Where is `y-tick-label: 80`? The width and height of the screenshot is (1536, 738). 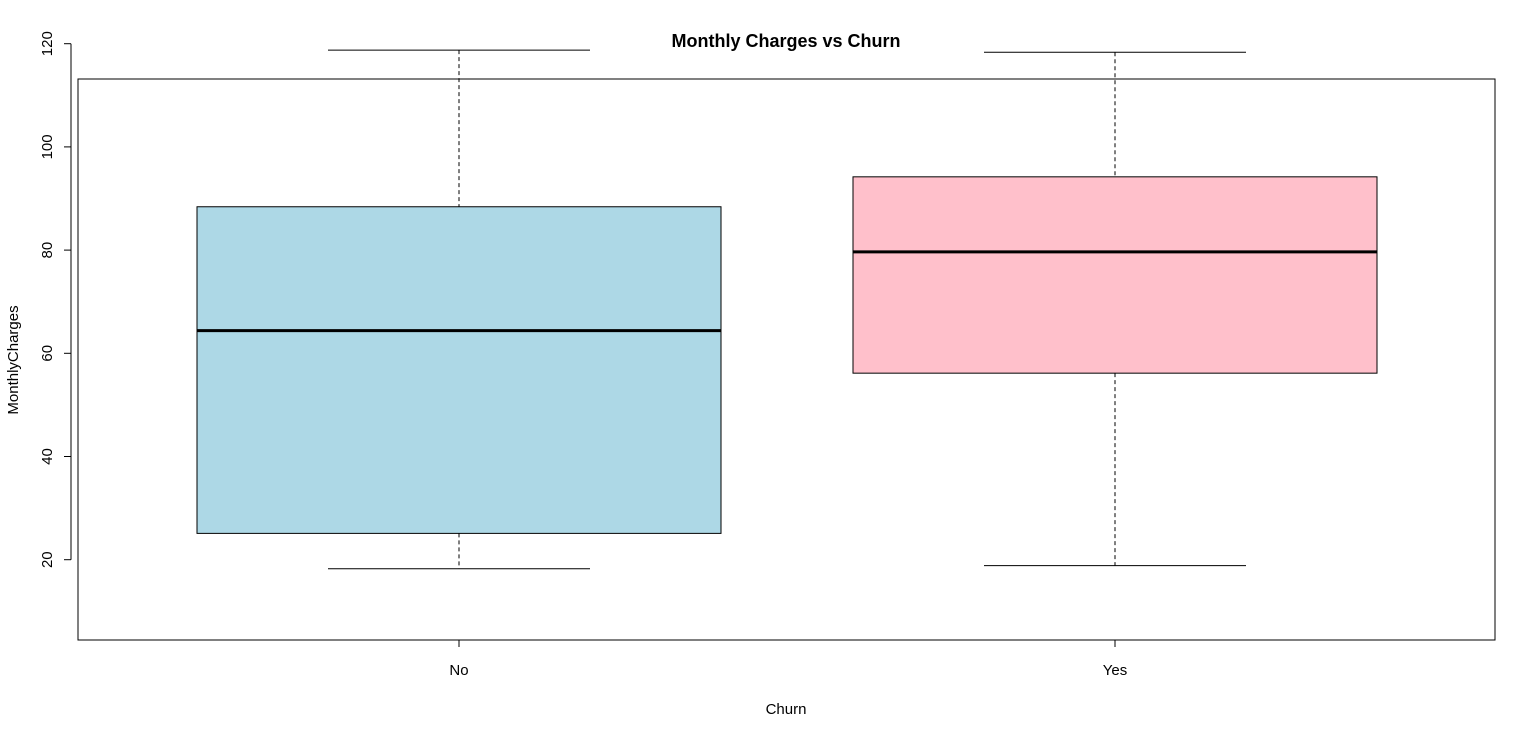 y-tick-label: 80 is located at coordinates (47, 250).